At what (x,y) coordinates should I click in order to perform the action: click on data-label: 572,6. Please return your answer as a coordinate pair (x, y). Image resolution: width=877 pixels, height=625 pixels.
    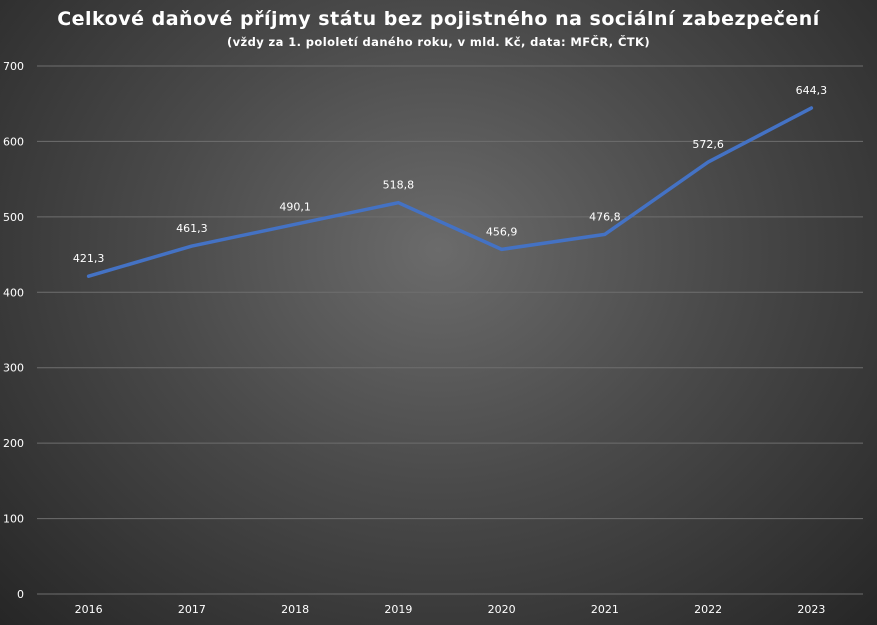
    Looking at the image, I should click on (708, 144).